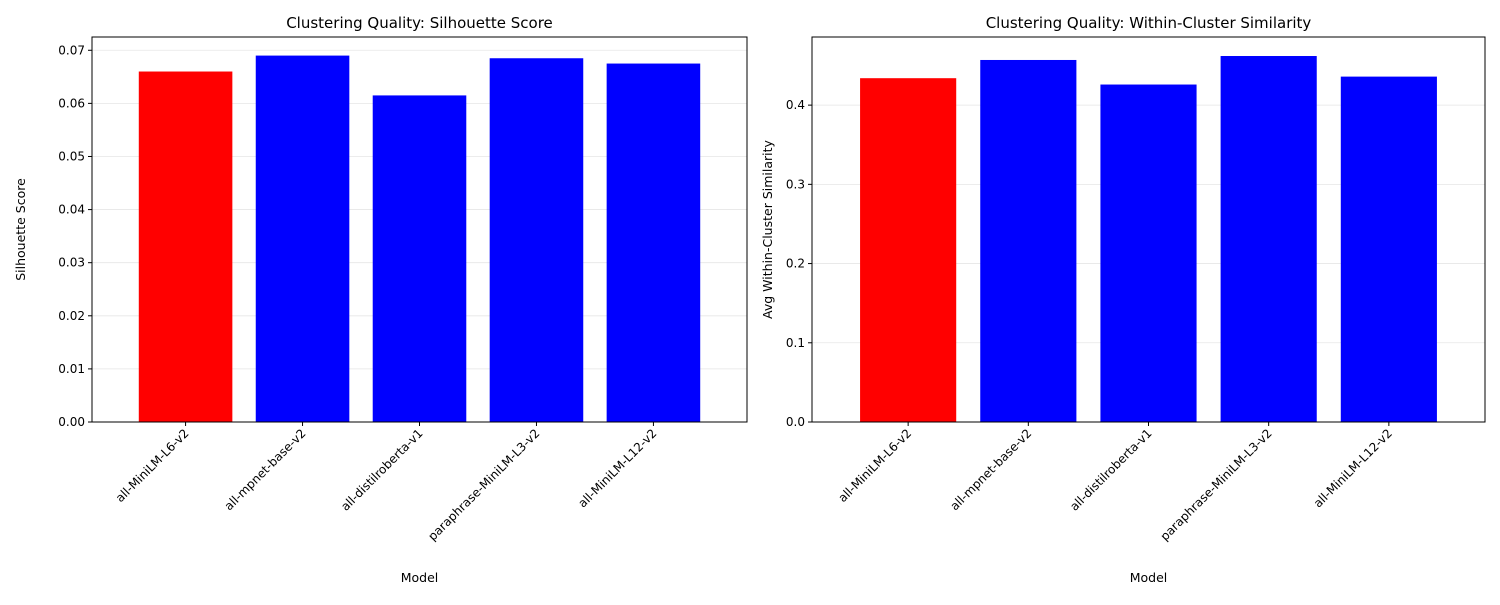  Describe the element at coordinates (71, 369) in the screenshot. I see `y-tick-label: 0.01` at that location.